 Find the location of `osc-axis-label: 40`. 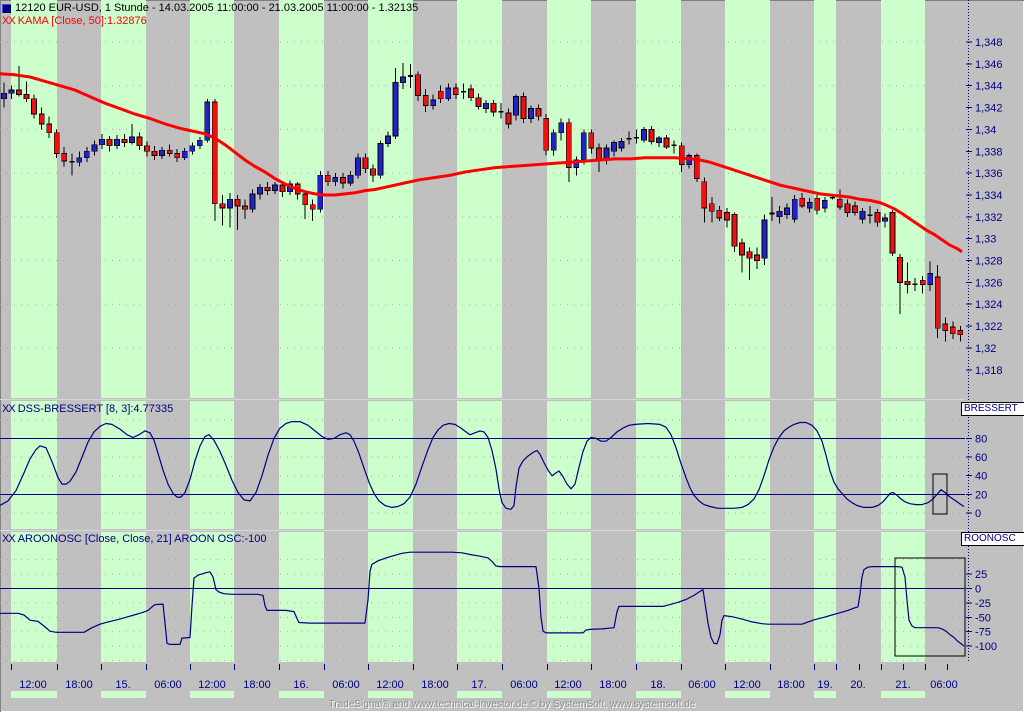

osc-axis-label: 40 is located at coordinates (981, 477).